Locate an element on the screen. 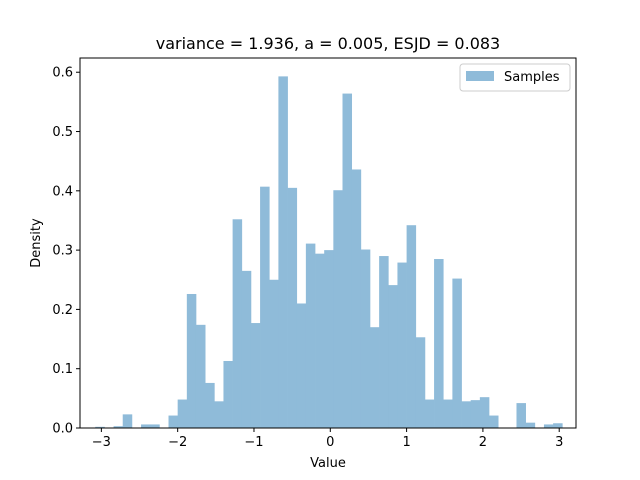 The image size is (640, 480). y-tick-label: 0.1 is located at coordinates (62, 369).